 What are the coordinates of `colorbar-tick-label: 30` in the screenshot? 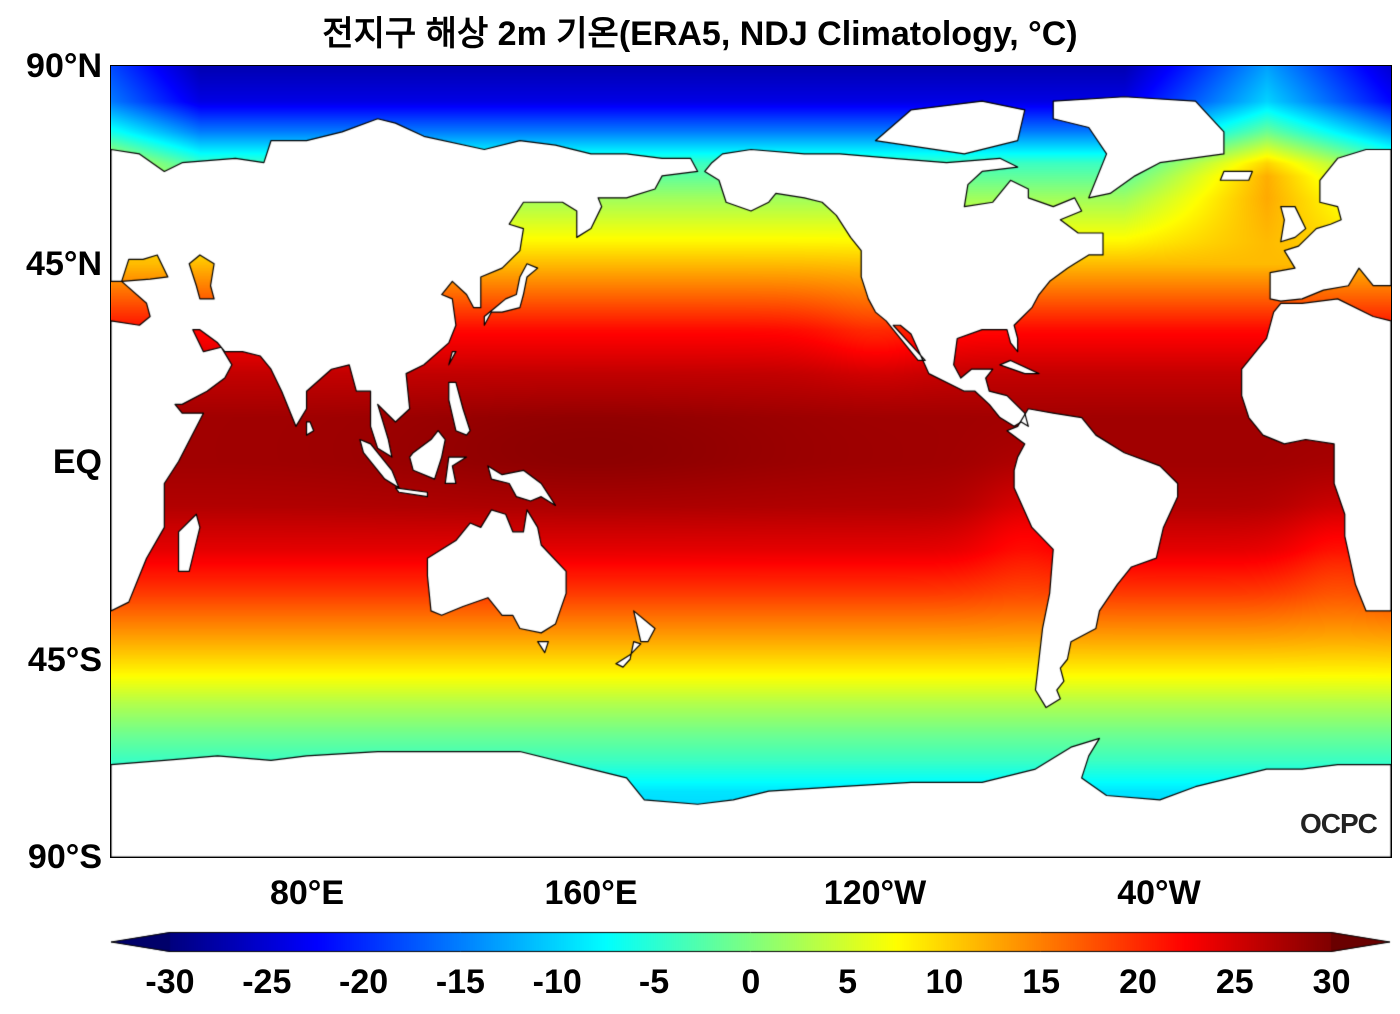 It's located at (1331, 982).